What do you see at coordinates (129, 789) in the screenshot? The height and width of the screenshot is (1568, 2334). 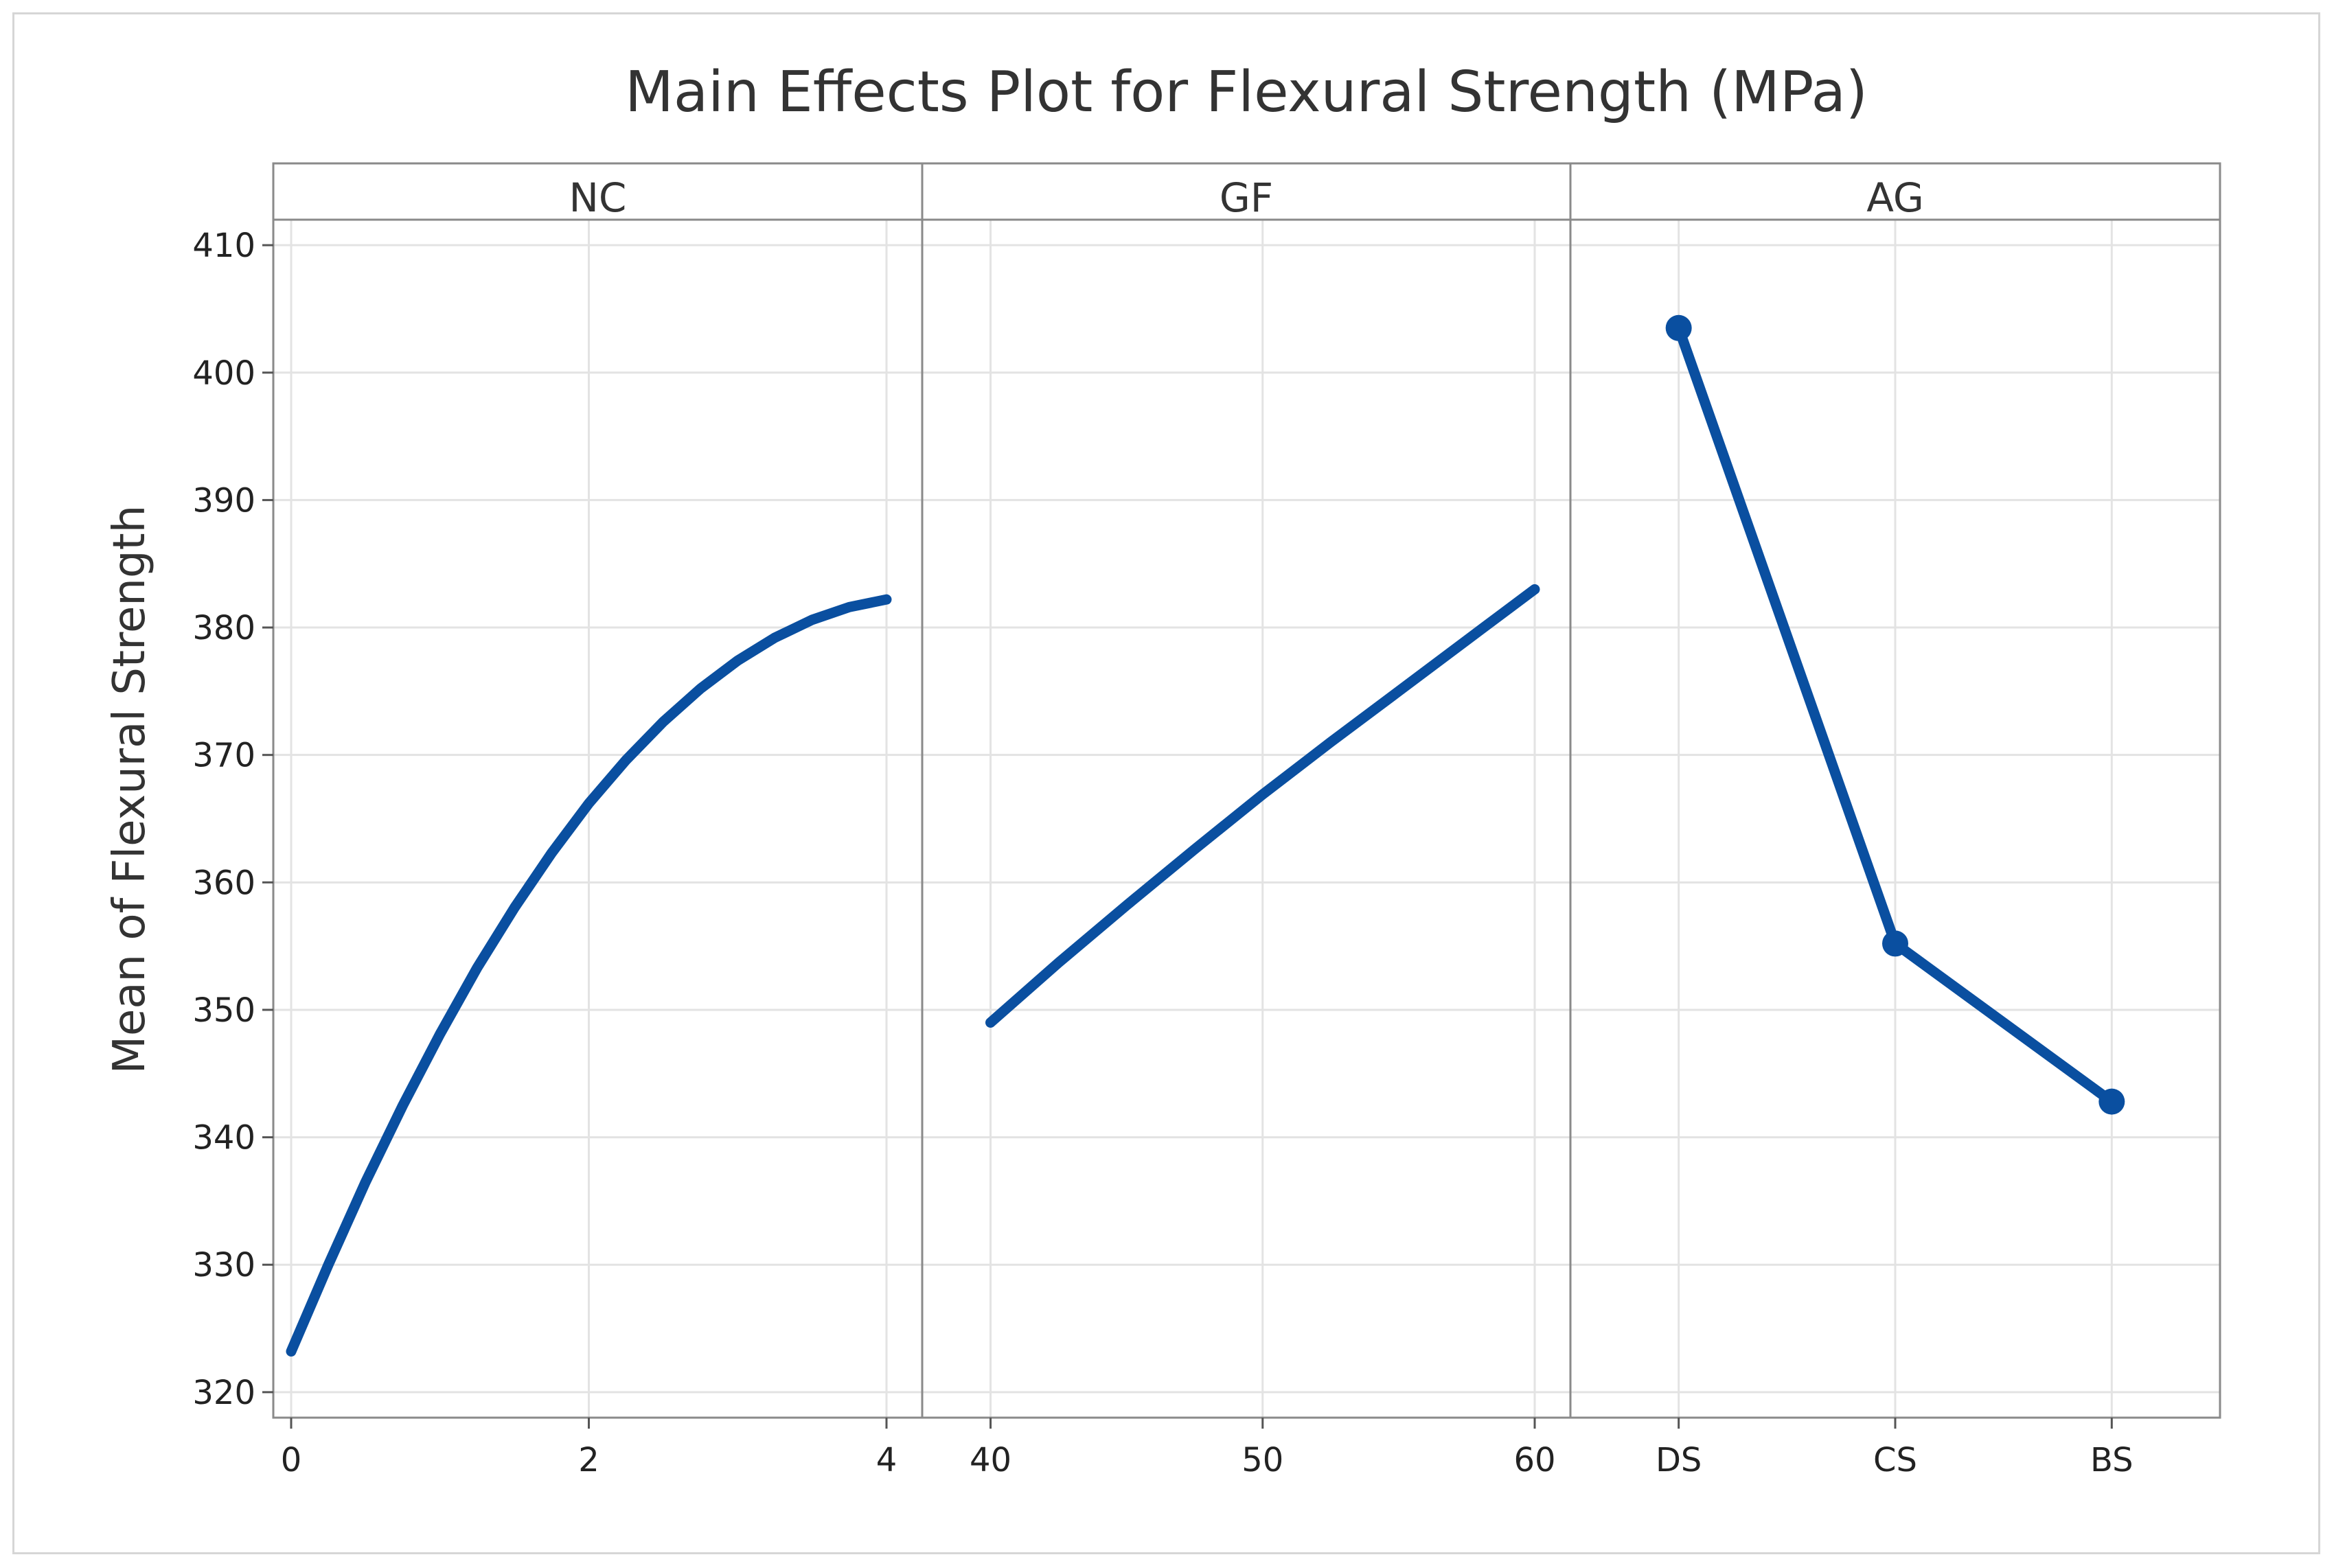 I see `y-axis-label: Mean of Flexural Strength` at bounding box center [129, 789].